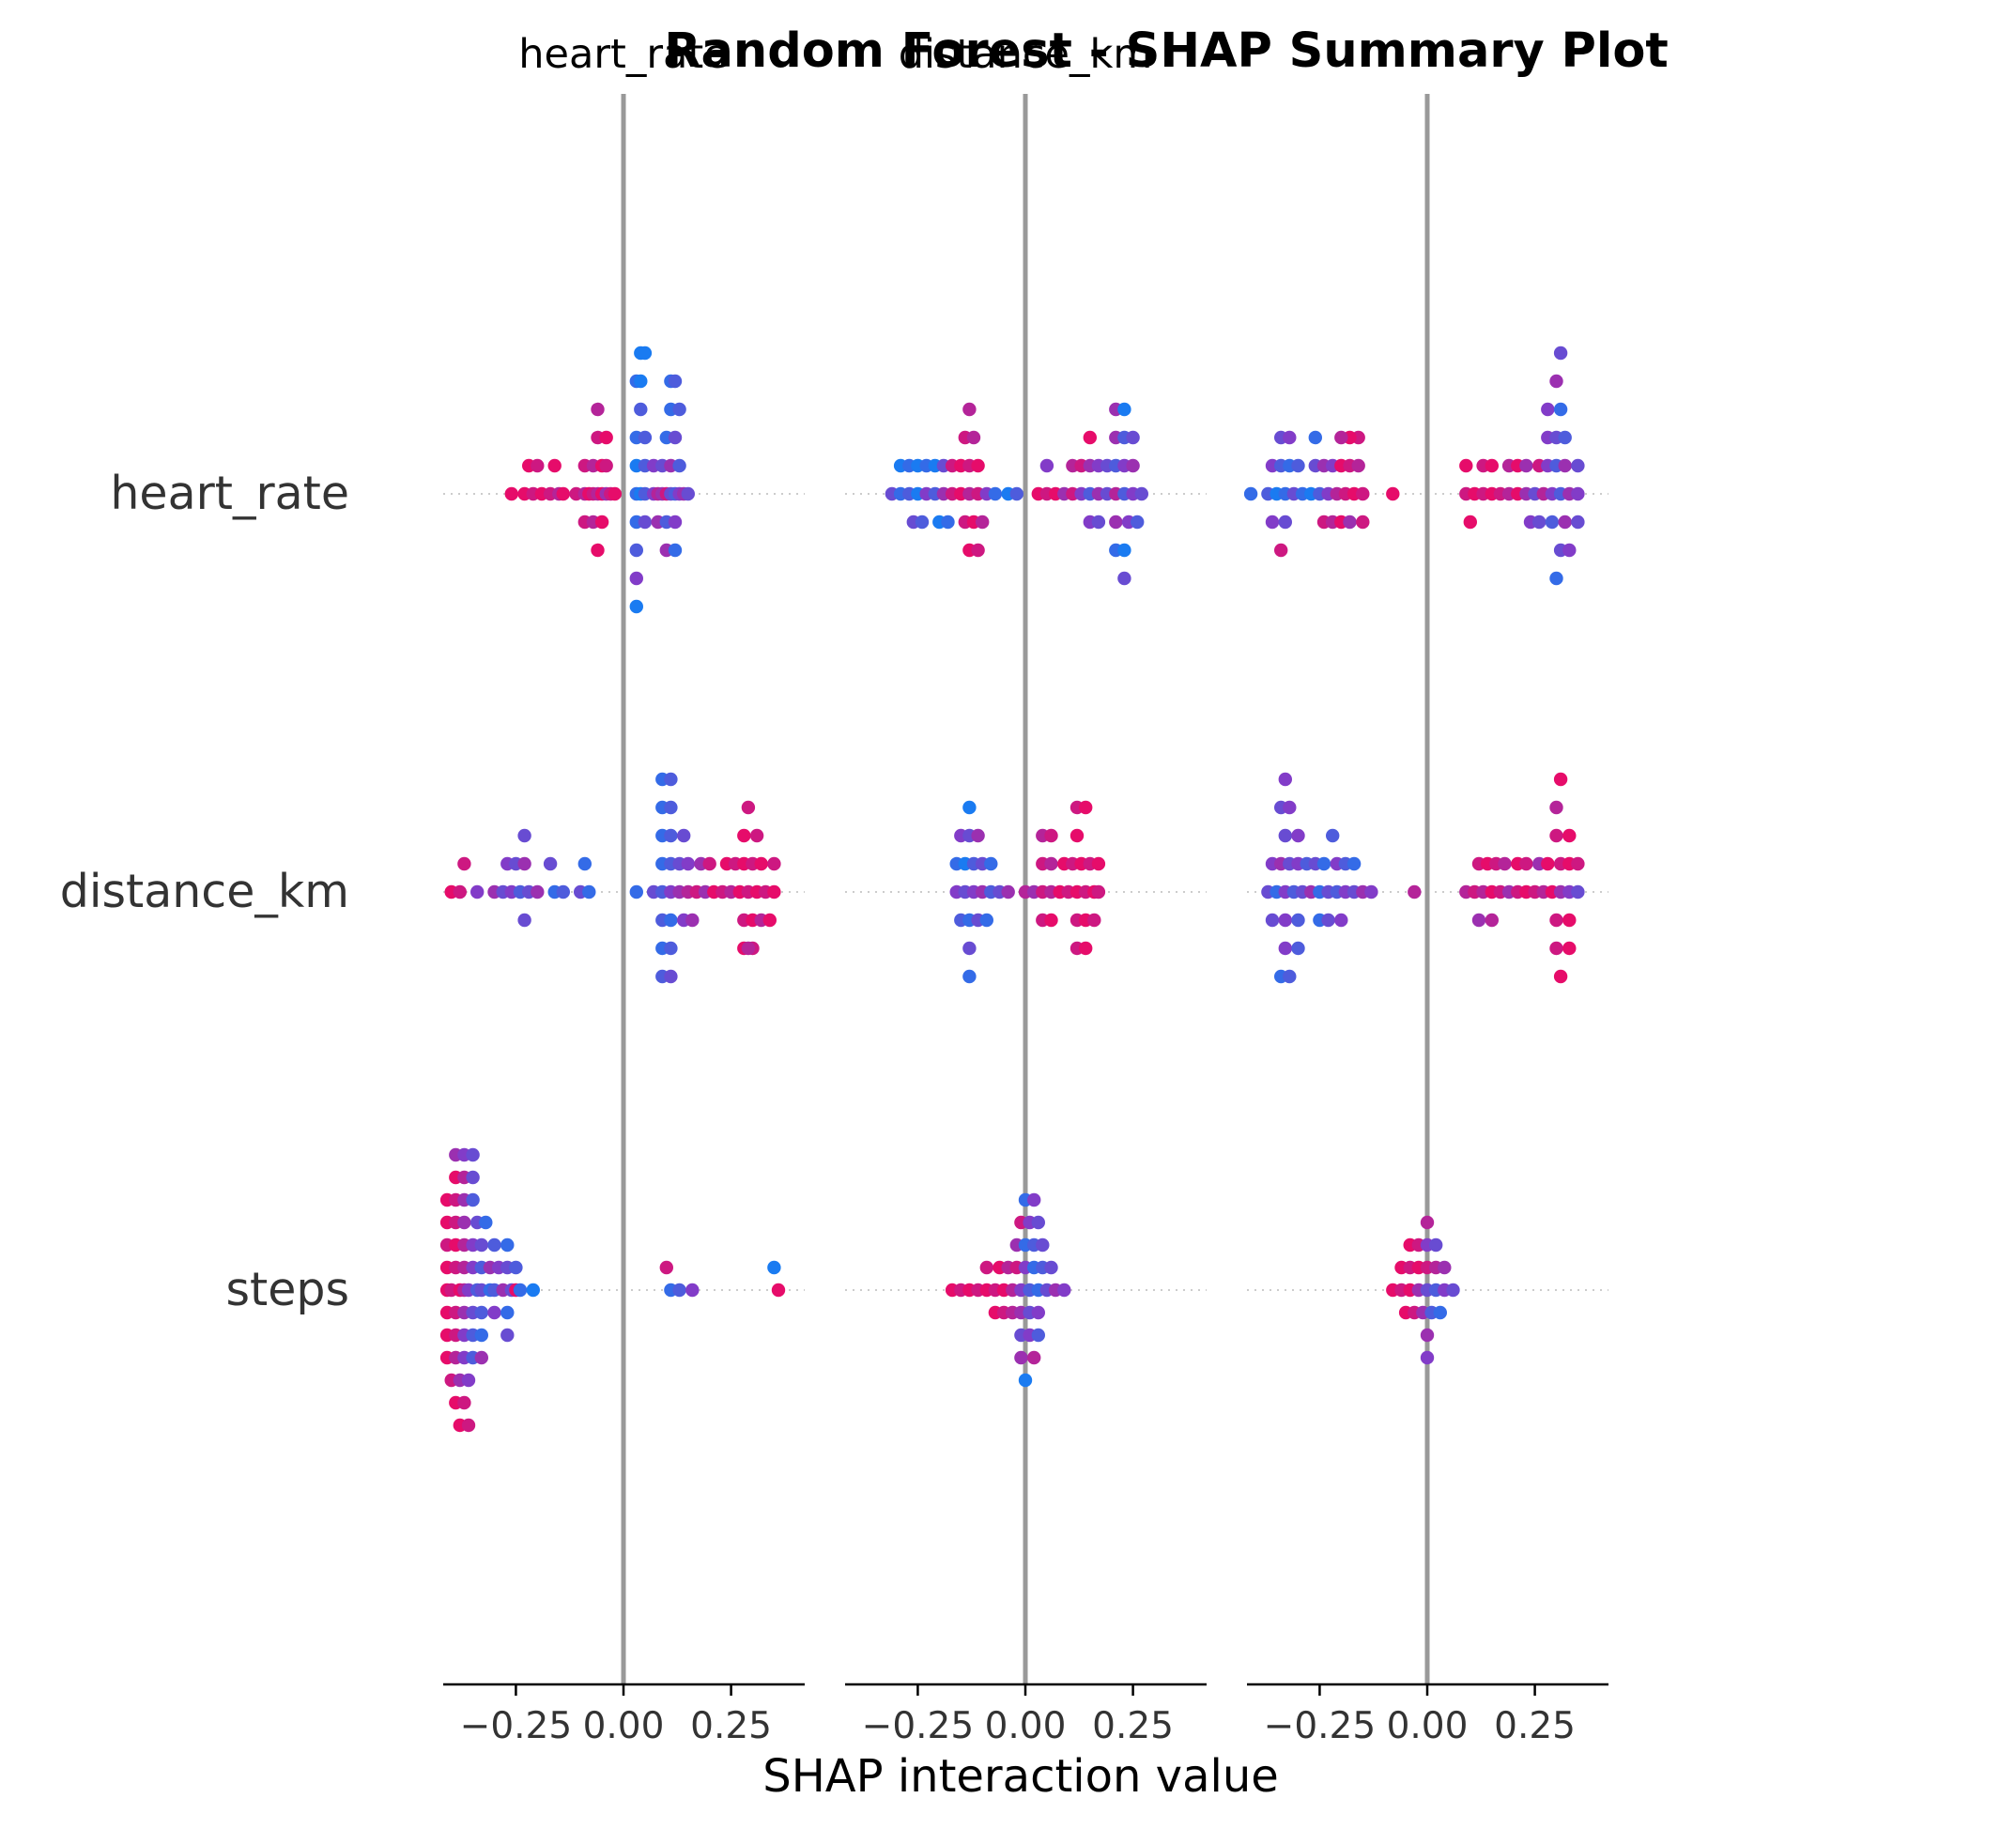  I want to click on chart-title: Random Forest - SHAP Summary Plot, so click(1167, 51).